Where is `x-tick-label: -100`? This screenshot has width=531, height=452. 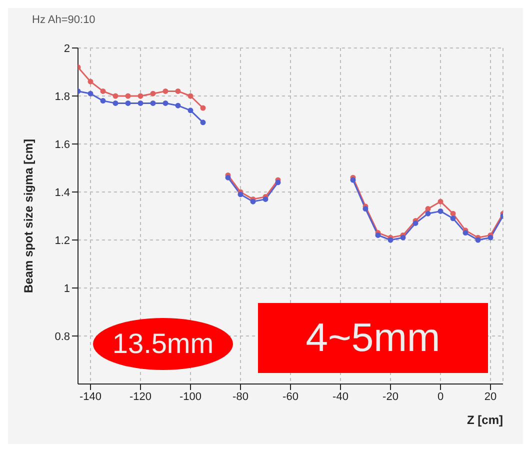 x-tick-label: -100 is located at coordinates (190, 396).